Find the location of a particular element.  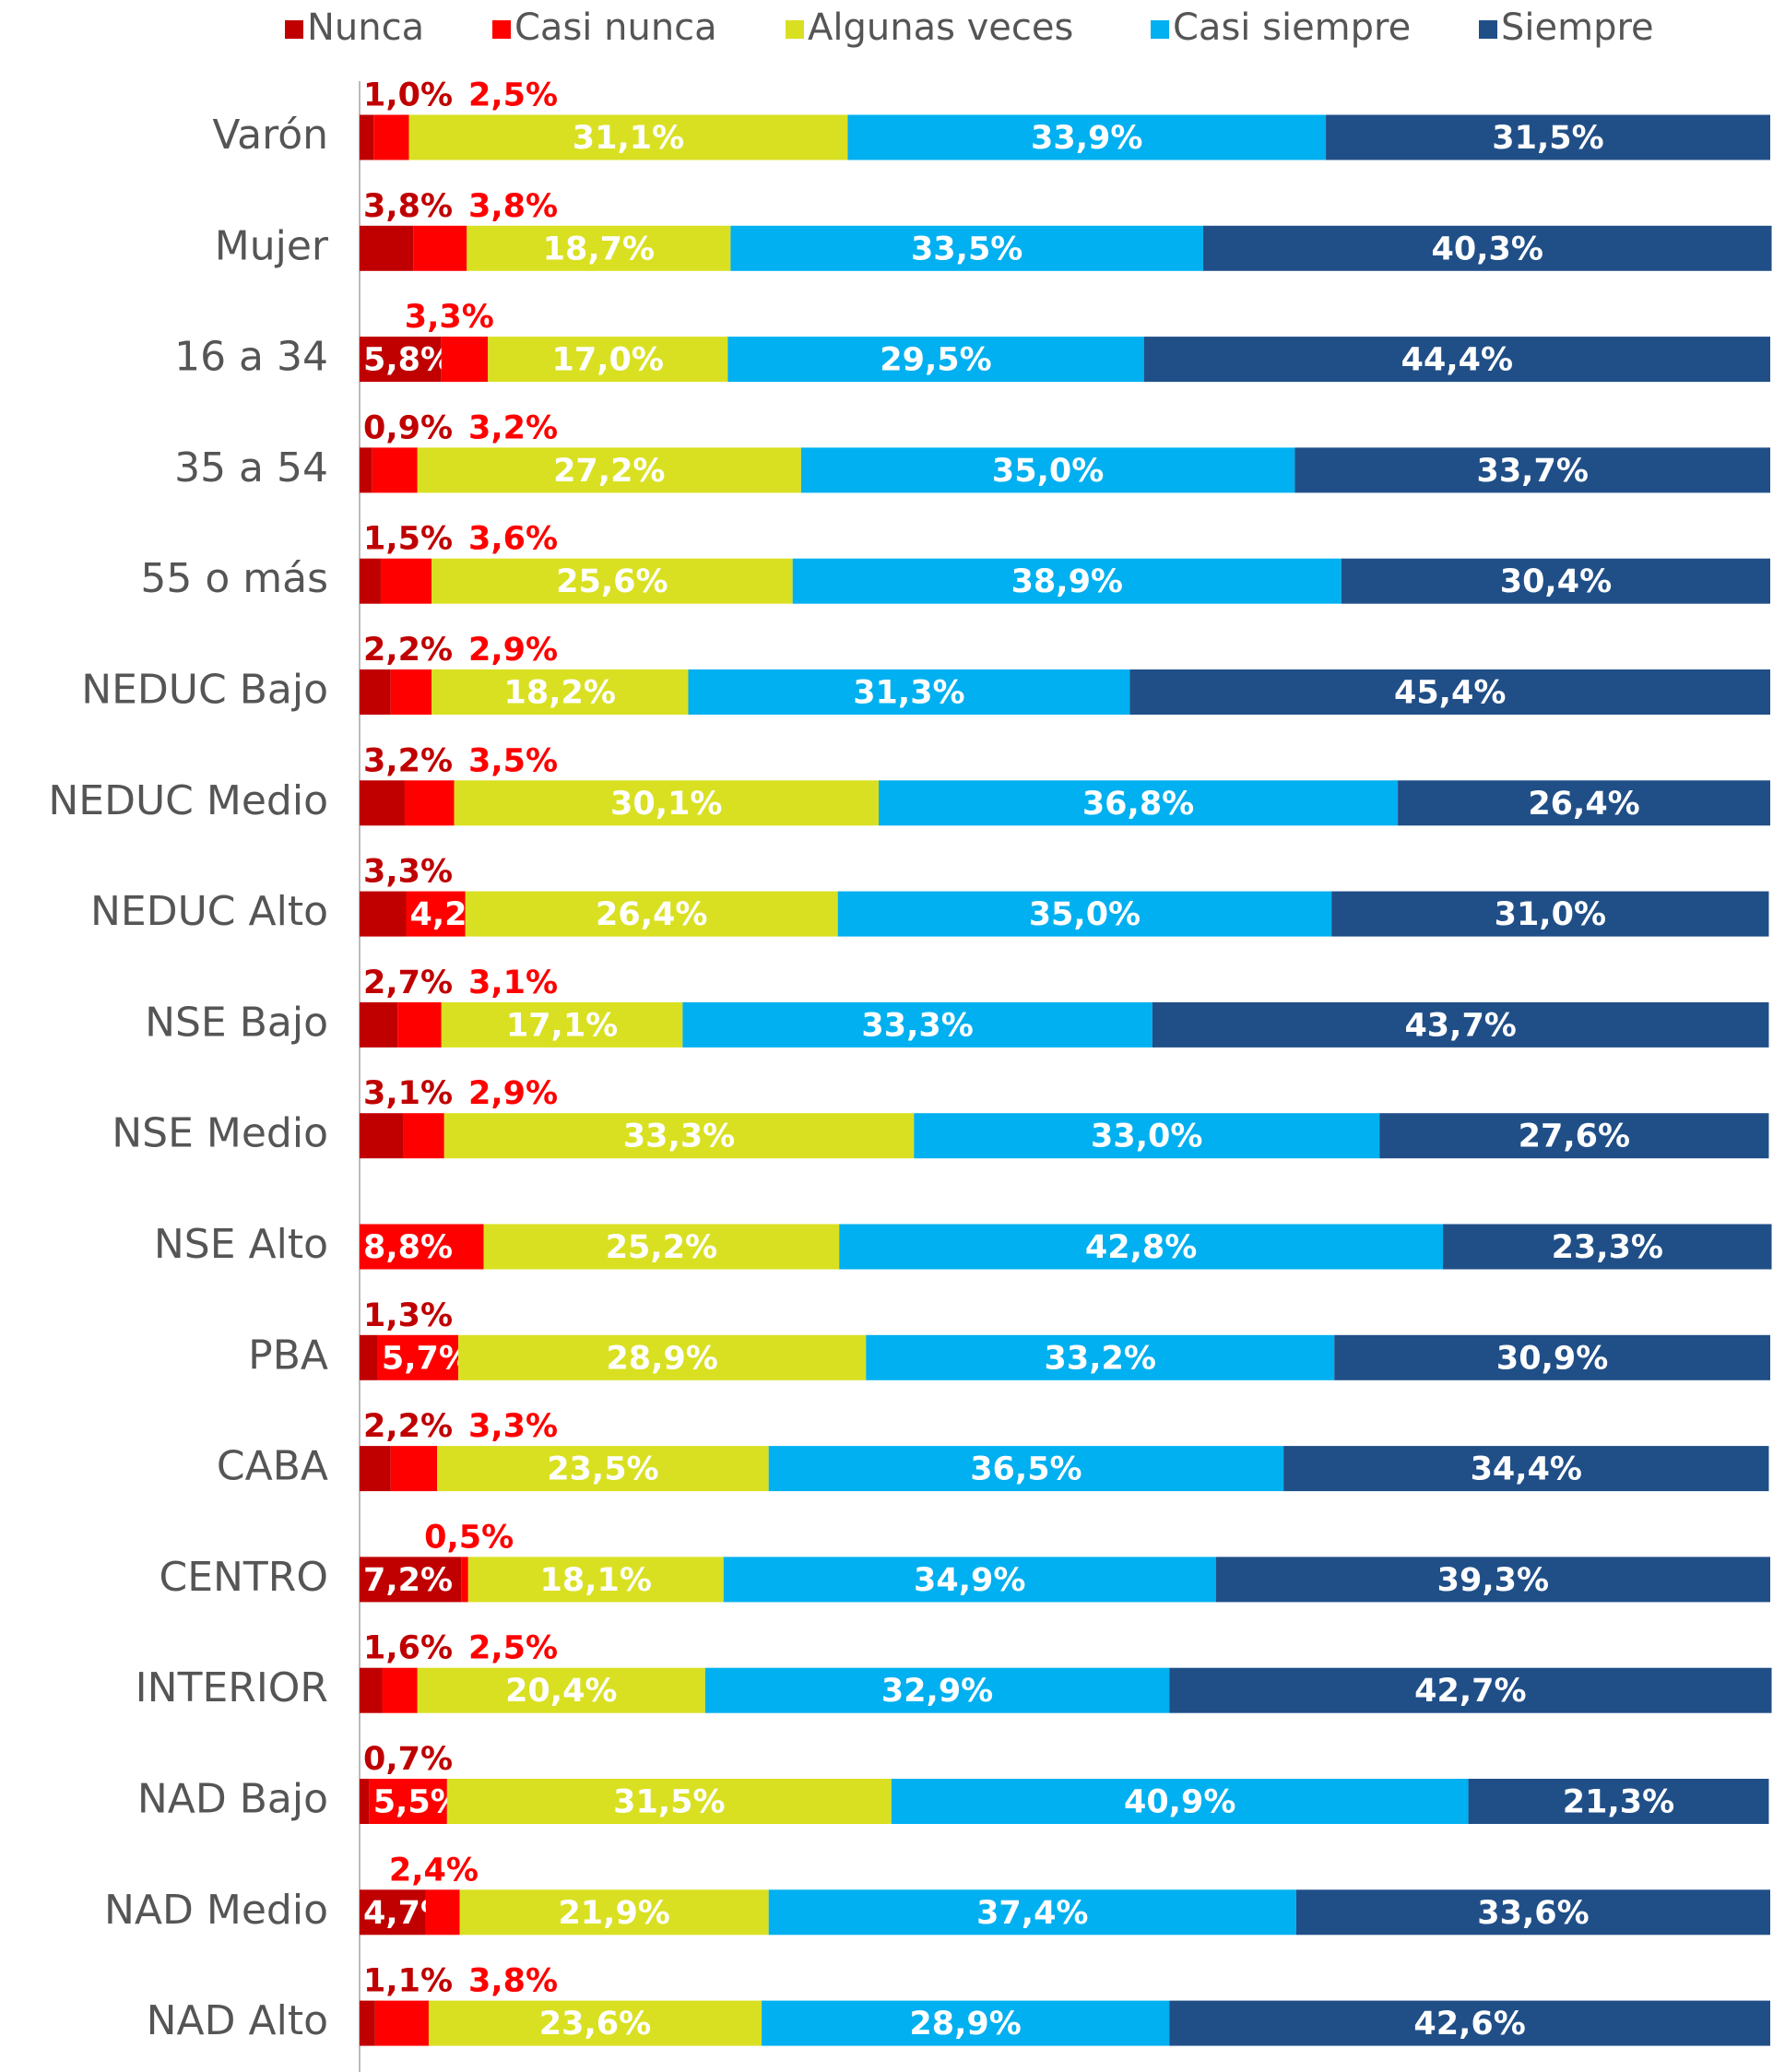

value-label: 2,2% is located at coordinates (408, 650).